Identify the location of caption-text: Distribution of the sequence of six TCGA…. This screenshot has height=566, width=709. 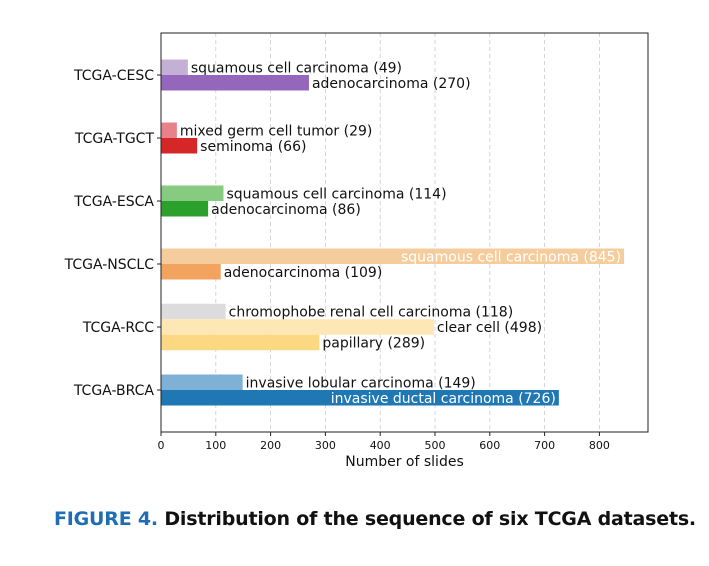
(430, 519).